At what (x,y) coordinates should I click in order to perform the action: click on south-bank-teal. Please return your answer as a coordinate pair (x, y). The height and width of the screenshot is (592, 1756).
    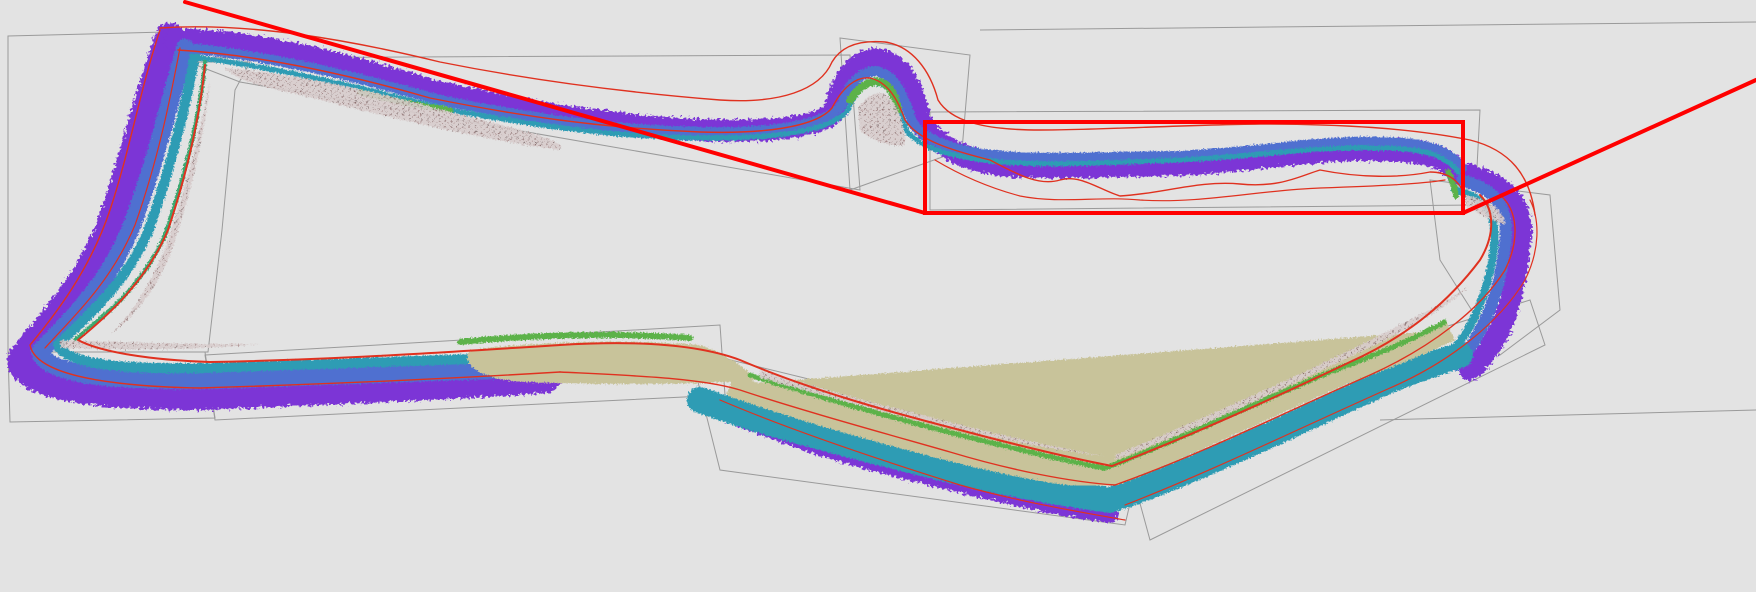
    Looking at the image, I should click on (1080, 427).